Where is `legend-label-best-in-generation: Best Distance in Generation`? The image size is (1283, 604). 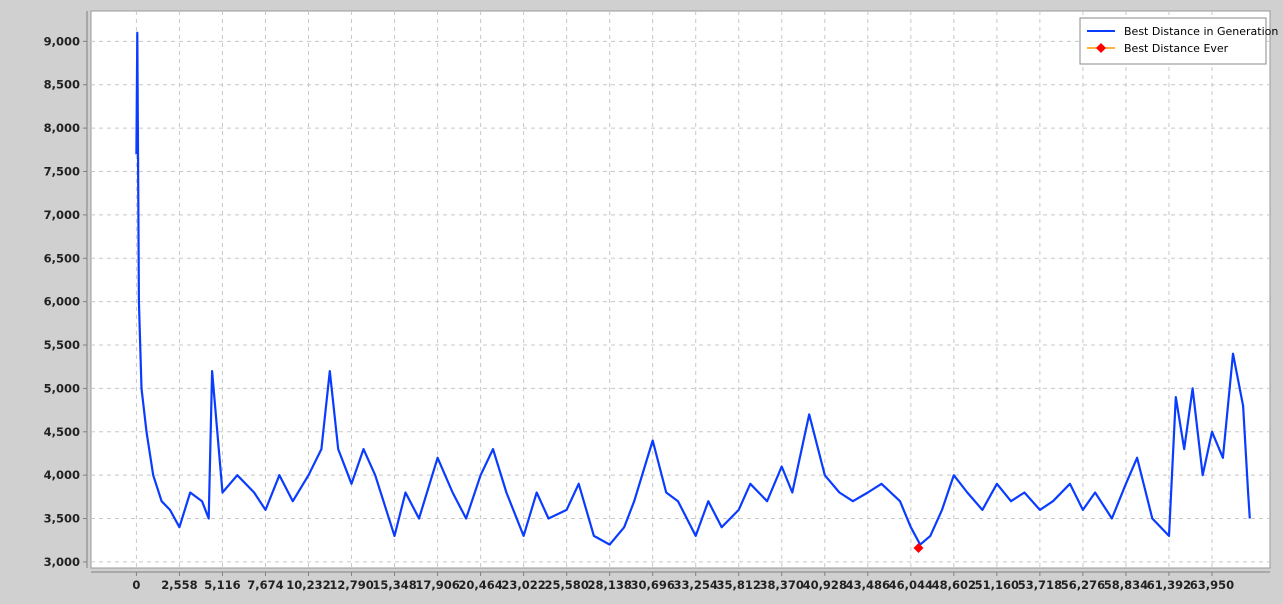 legend-label-best-in-generation: Best Distance in Generation is located at coordinates (1201, 31).